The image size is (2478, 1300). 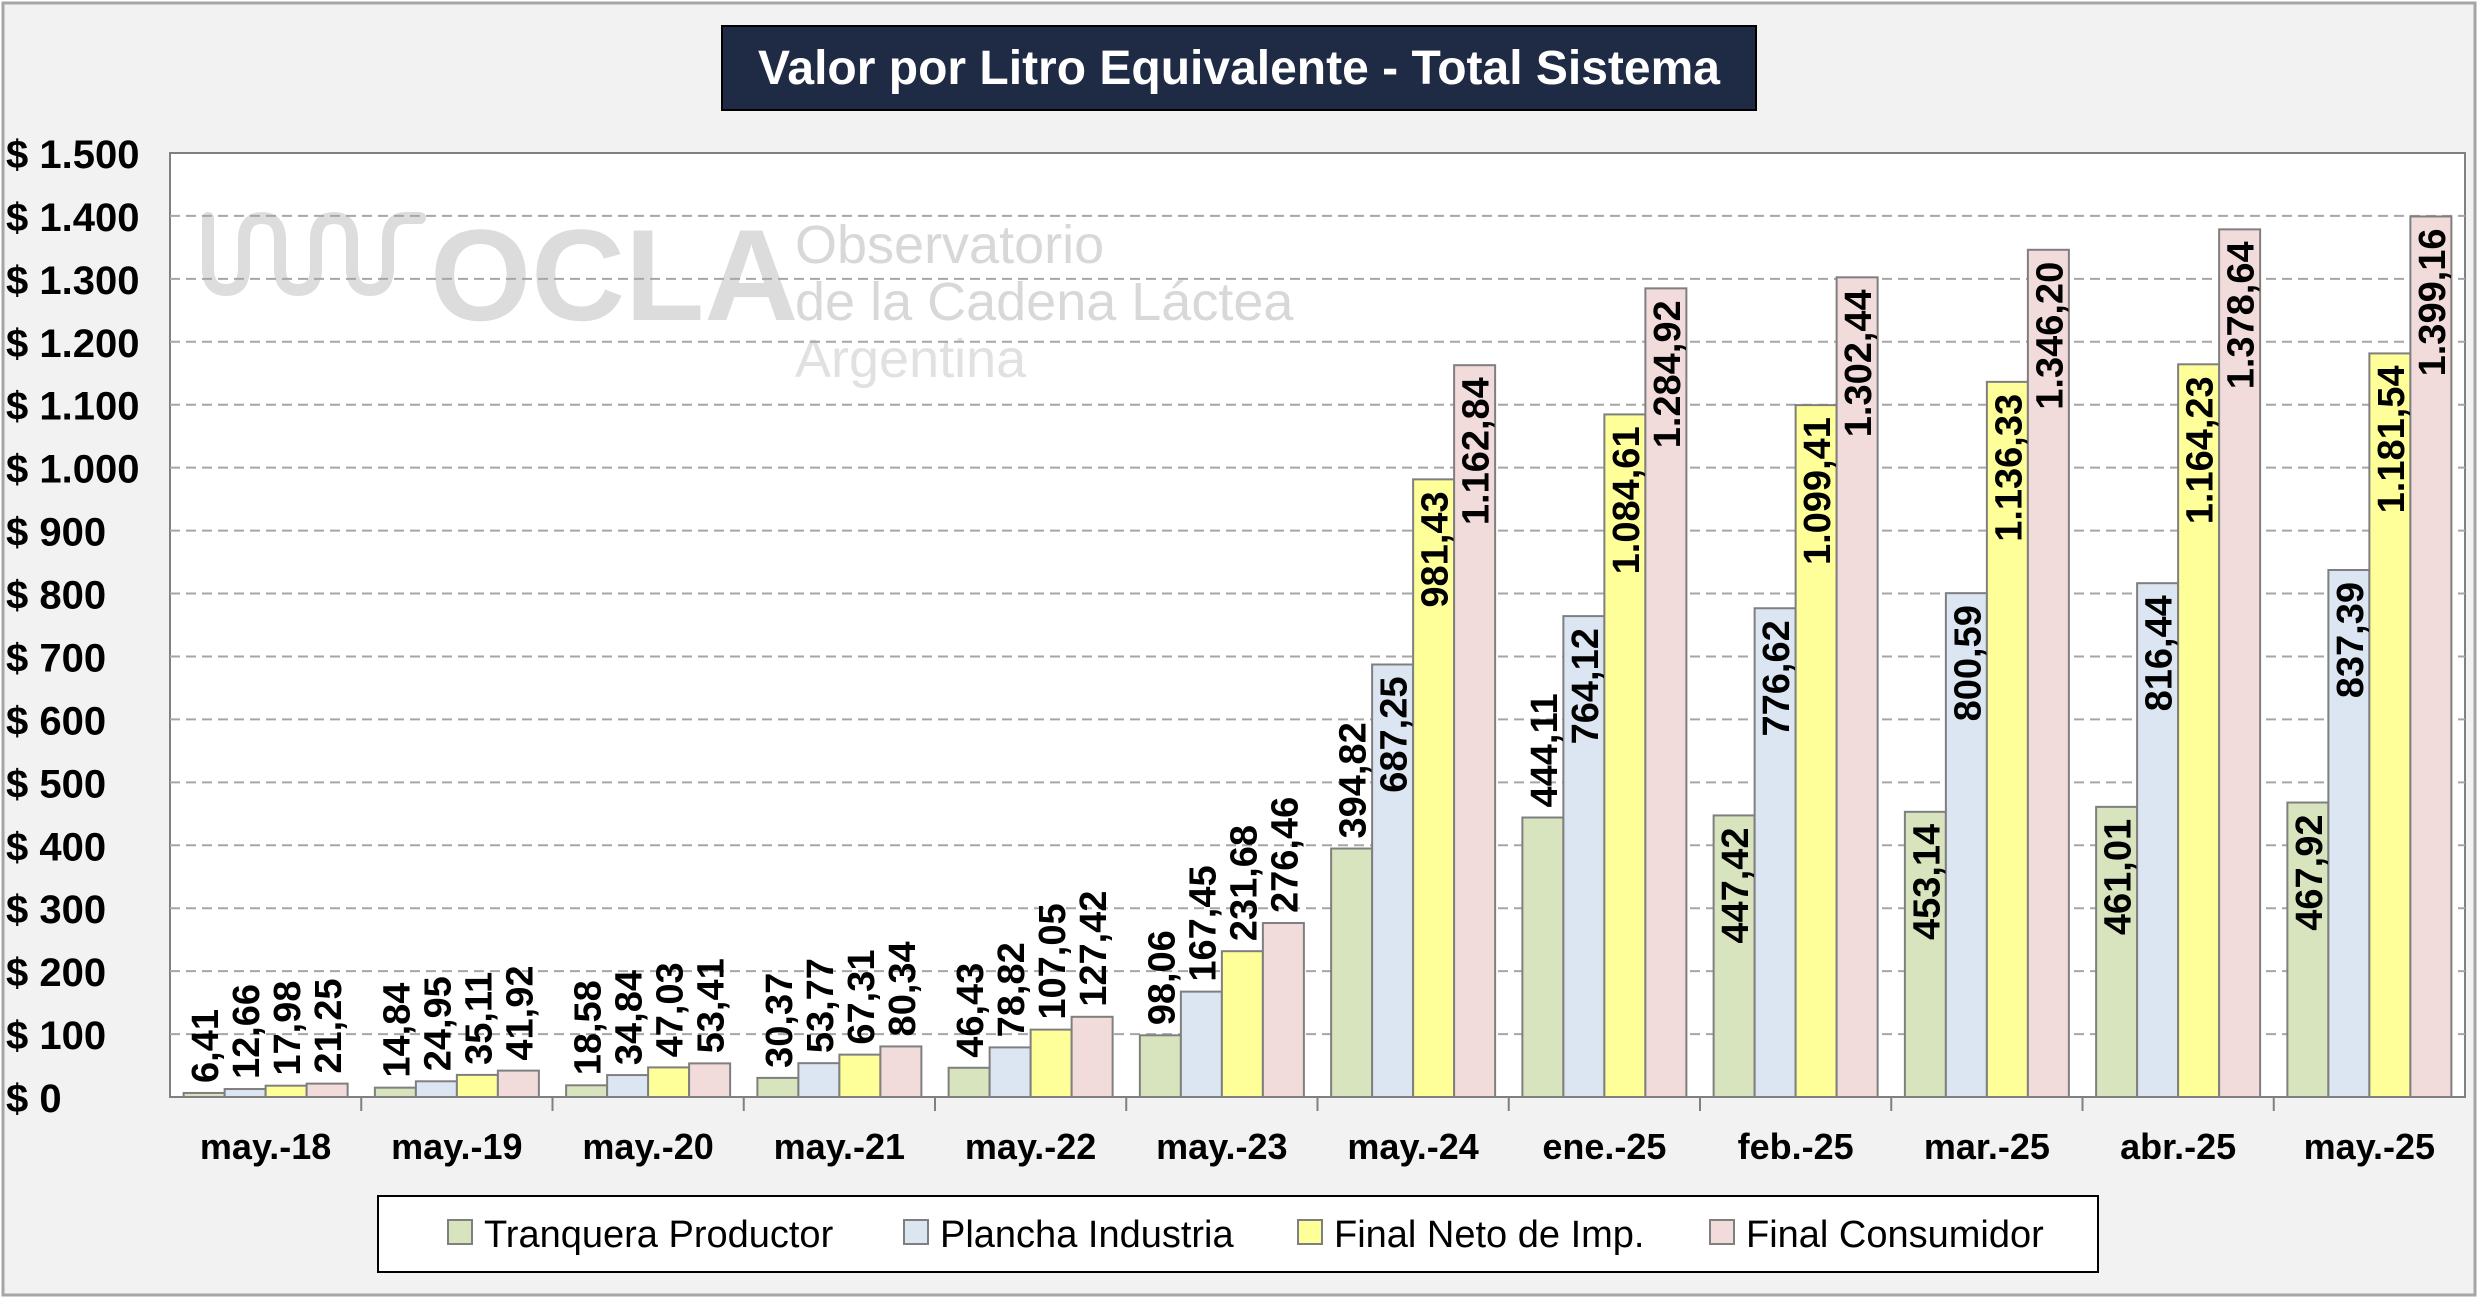 What do you see at coordinates (56, 847) in the screenshot?
I see `y-tick-label: $ 400` at bounding box center [56, 847].